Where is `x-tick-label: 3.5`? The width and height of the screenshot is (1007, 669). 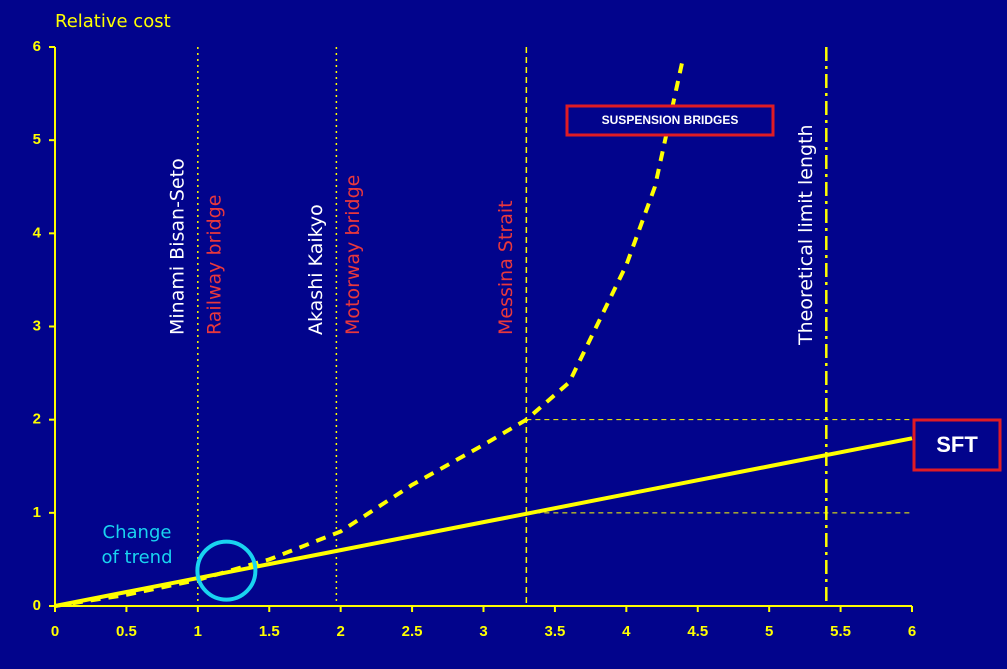 x-tick-label: 3.5 is located at coordinates (554, 631).